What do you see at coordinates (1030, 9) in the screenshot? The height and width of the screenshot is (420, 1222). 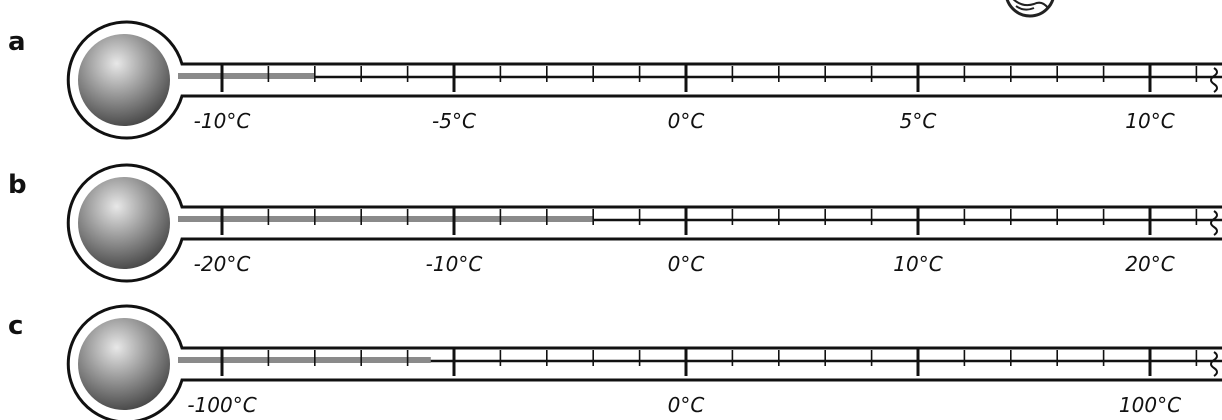 I see `globe-icon` at bounding box center [1030, 9].